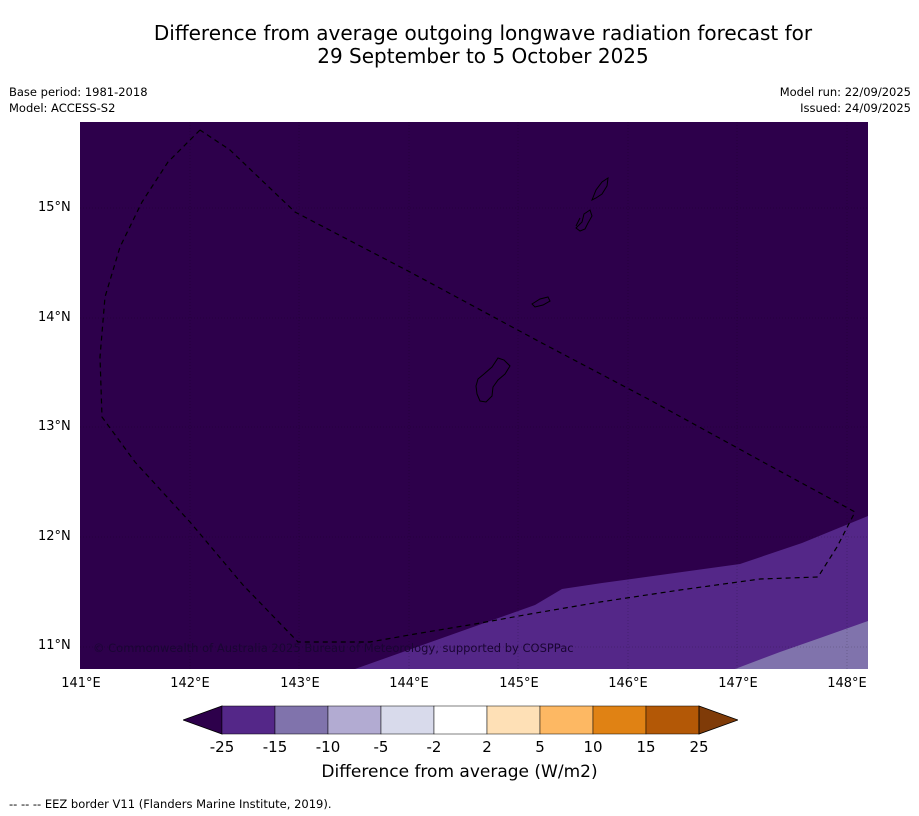  I want to click on title-line-2: 29 September to 5 October 2025, so click(483, 56).